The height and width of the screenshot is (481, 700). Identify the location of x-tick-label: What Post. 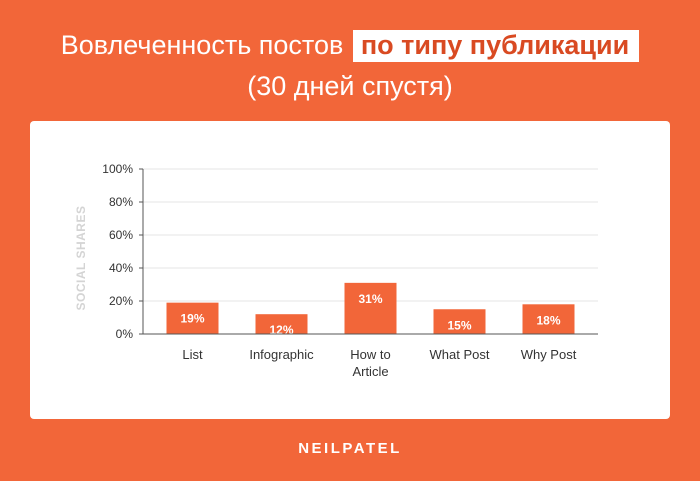
(460, 354).